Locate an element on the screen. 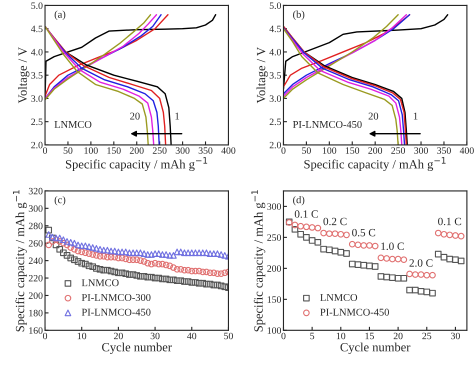 This screenshot has height=365, width=474. y-tick-label: 320 is located at coordinates (35, 191).